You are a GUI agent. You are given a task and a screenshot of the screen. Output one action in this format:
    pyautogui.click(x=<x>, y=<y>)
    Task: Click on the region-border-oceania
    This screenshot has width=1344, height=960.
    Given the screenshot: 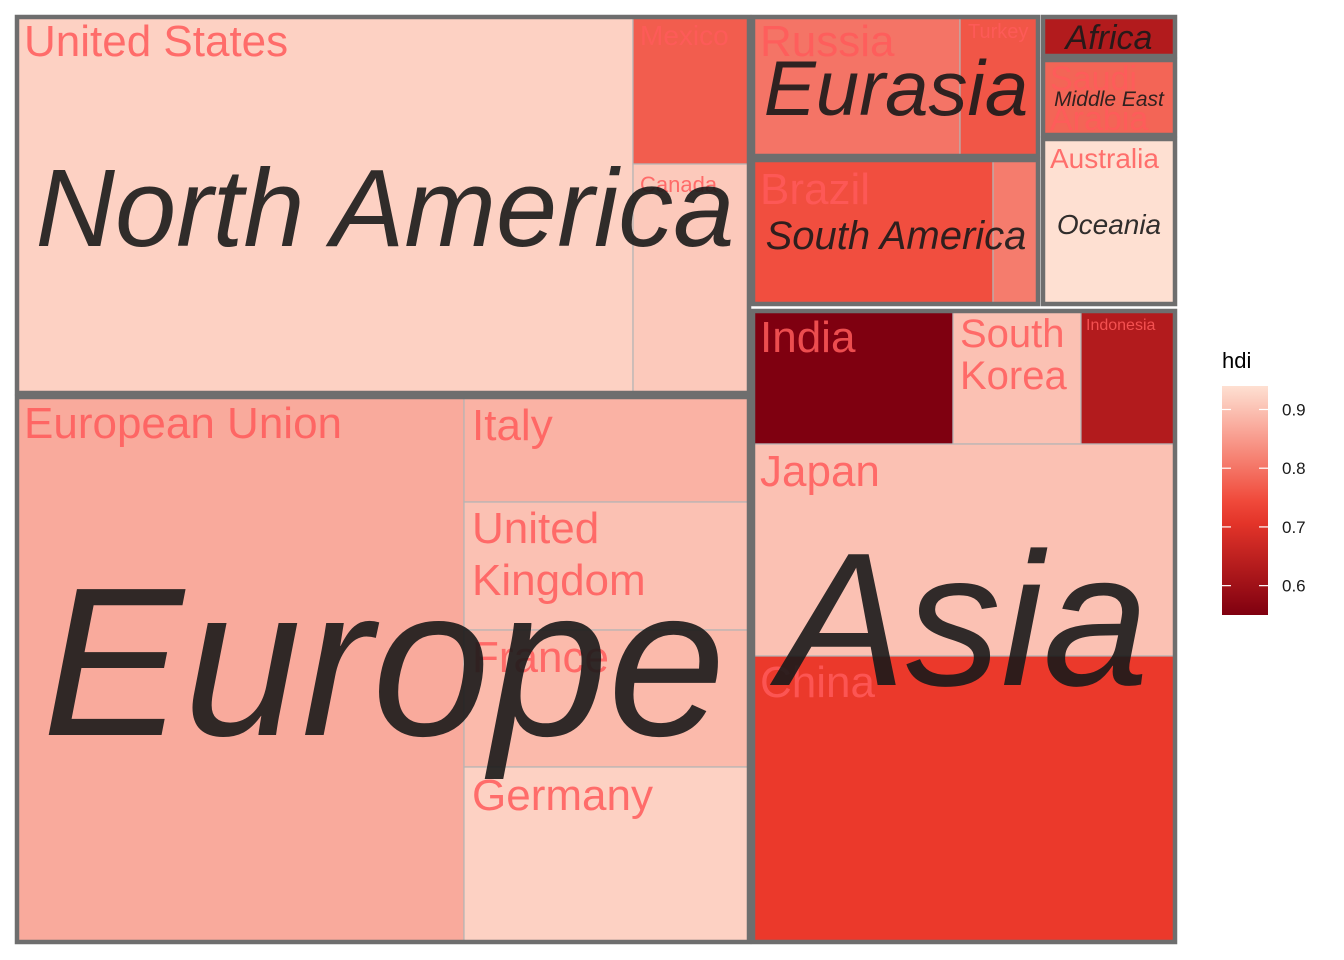 What is the action you would take?
    pyautogui.click(x=1109, y=221)
    